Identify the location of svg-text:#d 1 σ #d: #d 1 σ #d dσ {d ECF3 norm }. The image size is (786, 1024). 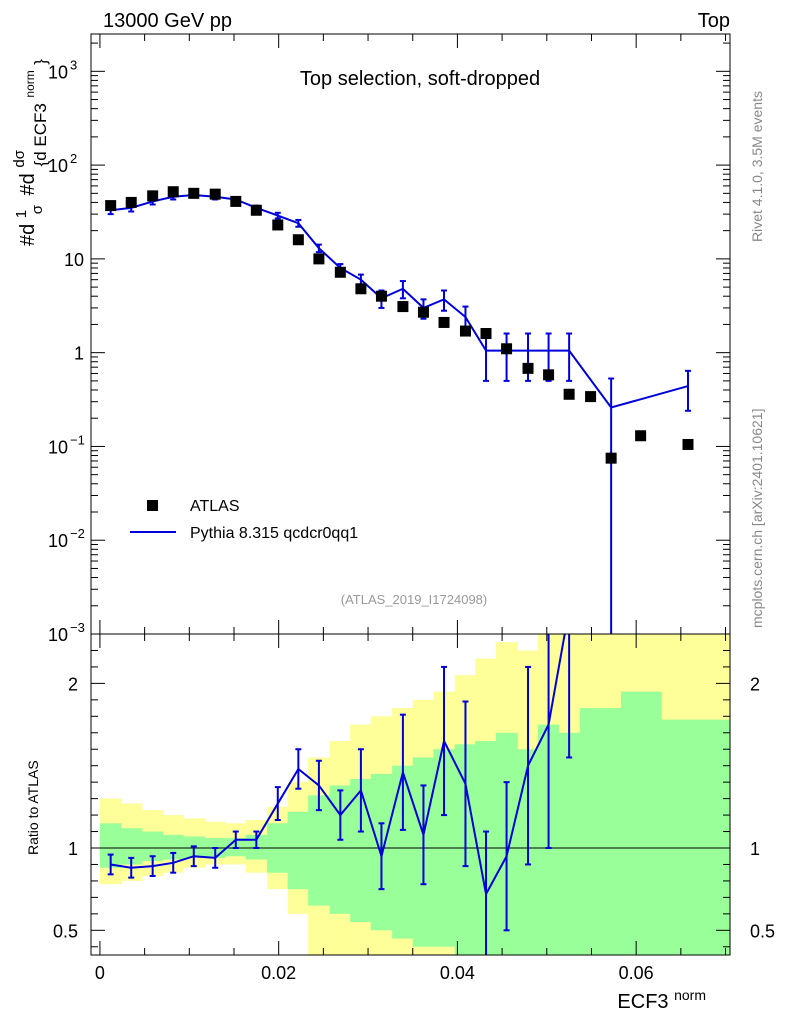
(29, 152).